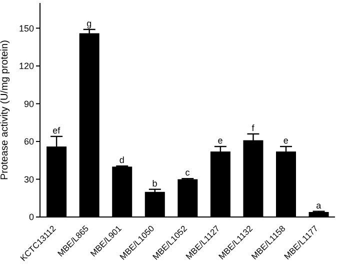 Image resolution: width=339 pixels, height=266 pixels. Describe the element at coordinates (89, 23) in the screenshot. I see `annotation: g` at that location.